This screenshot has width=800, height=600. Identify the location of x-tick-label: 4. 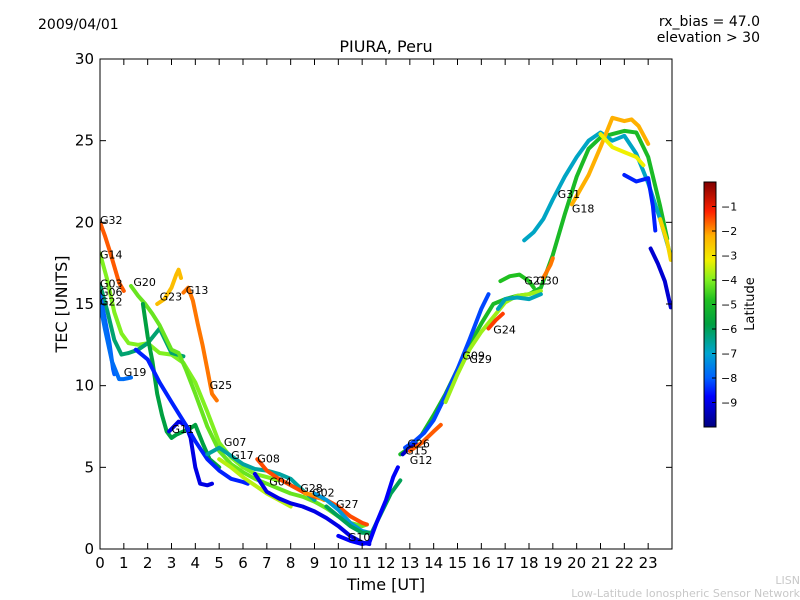
(196, 563).